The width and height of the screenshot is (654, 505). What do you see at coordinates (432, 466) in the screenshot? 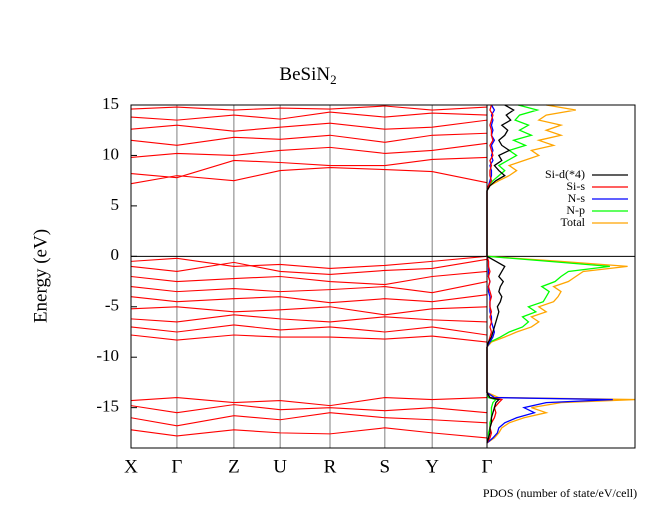
I see `x-tick-label: Y` at bounding box center [432, 466].